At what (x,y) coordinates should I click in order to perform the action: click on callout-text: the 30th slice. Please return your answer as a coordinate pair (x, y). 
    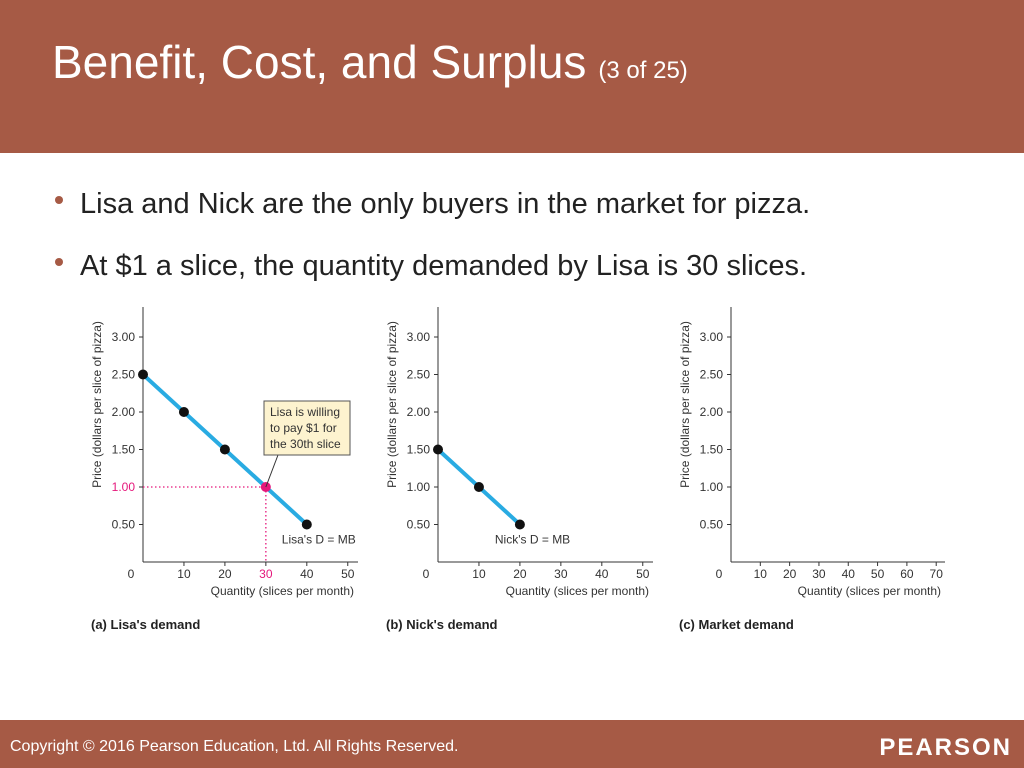
    Looking at the image, I should click on (305, 444).